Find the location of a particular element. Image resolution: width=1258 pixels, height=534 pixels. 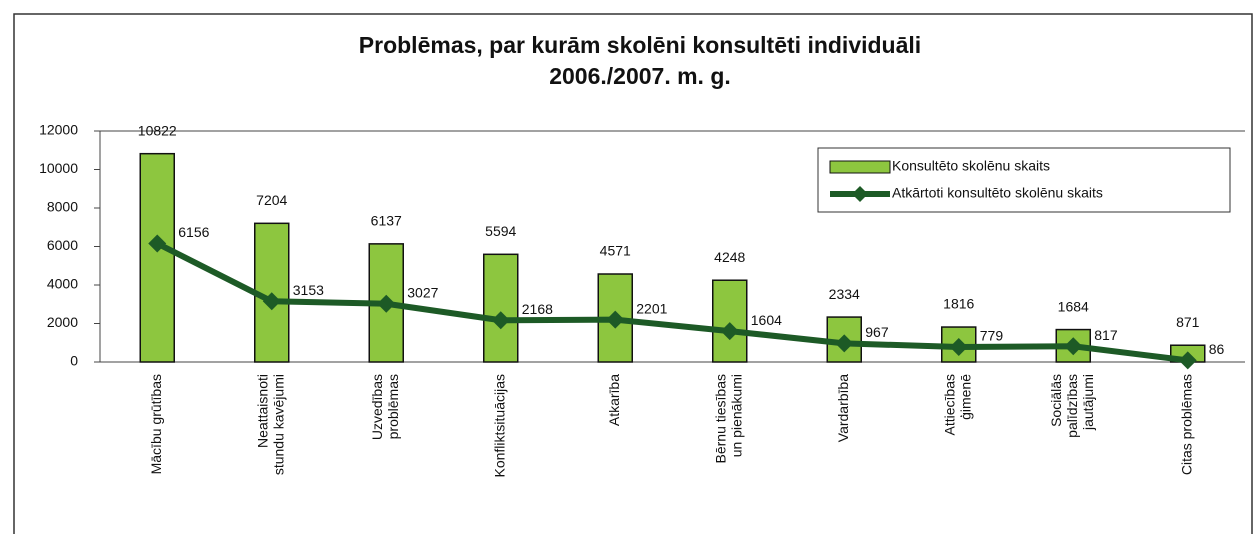

legend-swatch is located at coordinates (860, 167).